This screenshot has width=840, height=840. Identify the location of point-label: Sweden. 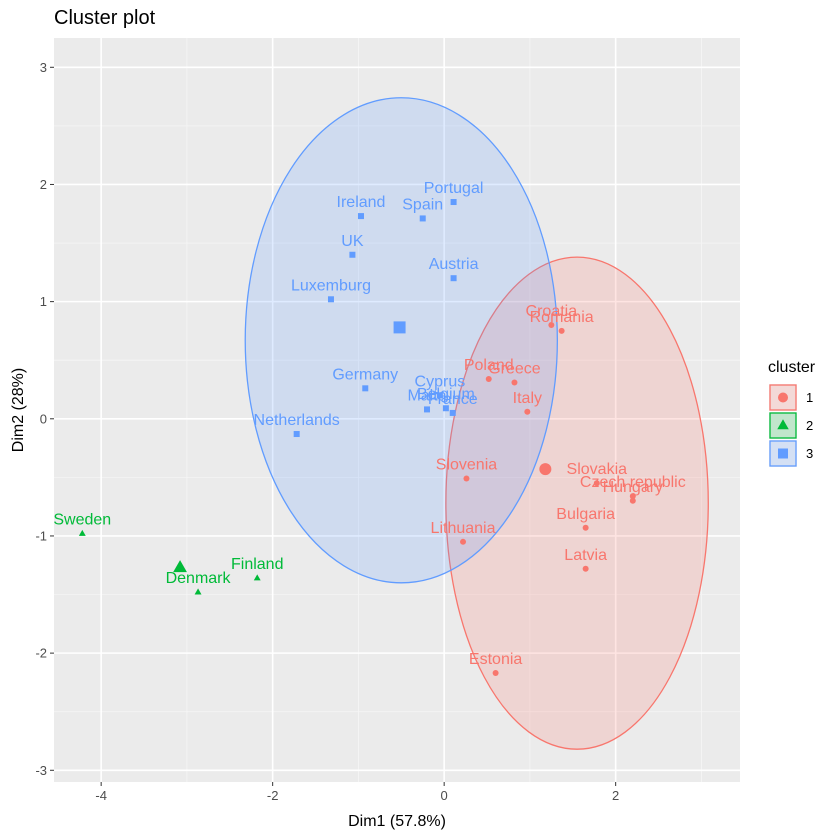
(82, 520).